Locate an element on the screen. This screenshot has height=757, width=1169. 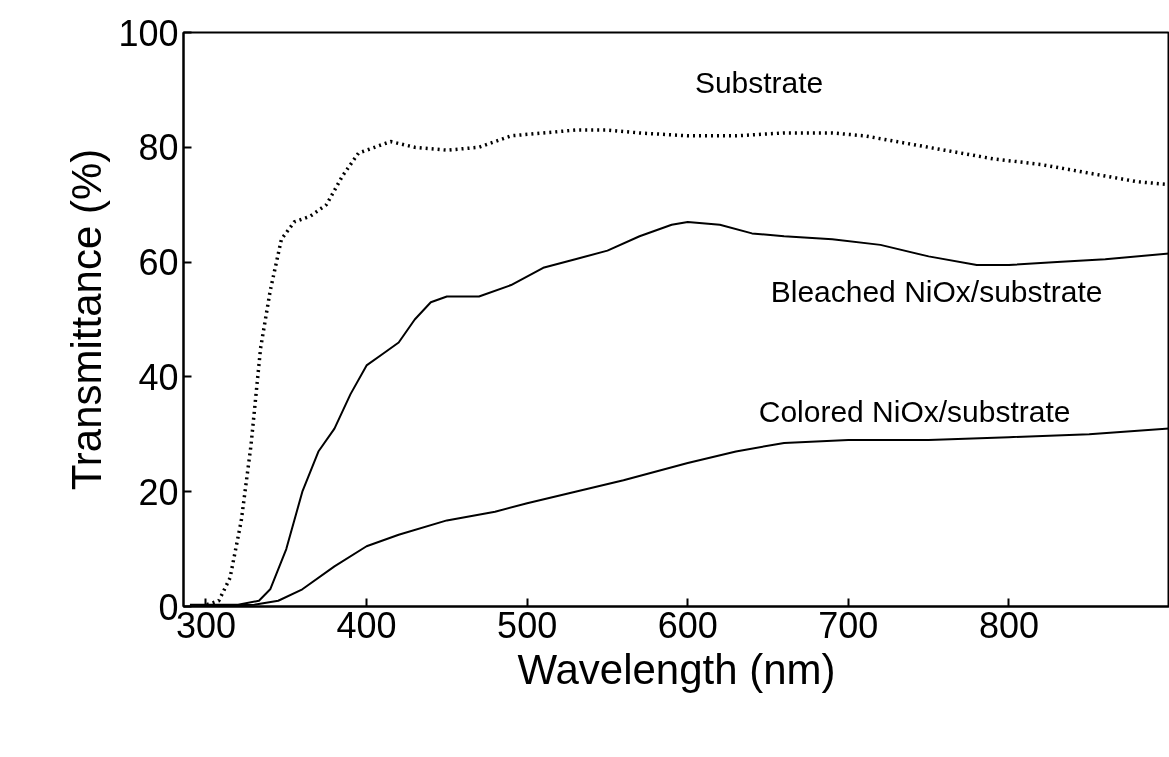
y-tick-label: 0 is located at coordinates (168, 607).